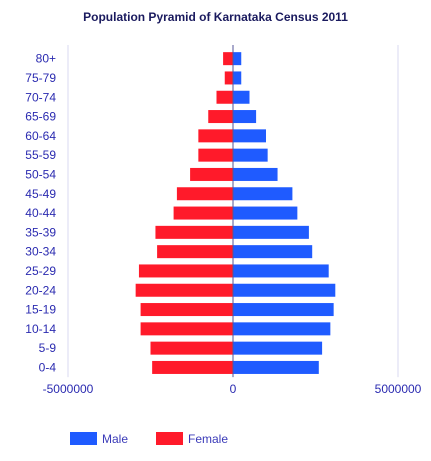 The width and height of the screenshot is (431, 461). I want to click on legend-label-male: Male, so click(115, 439).